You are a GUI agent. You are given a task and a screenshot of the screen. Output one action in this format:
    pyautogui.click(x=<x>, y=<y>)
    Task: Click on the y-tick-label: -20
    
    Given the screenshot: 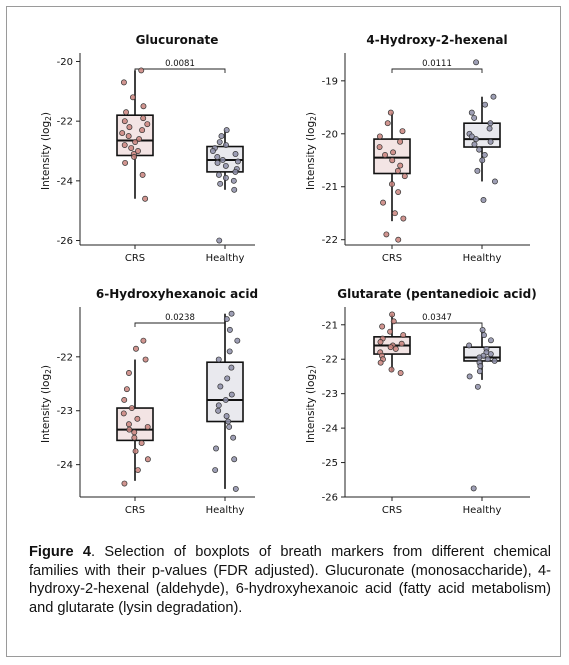 What is the action you would take?
    pyautogui.click(x=65, y=62)
    